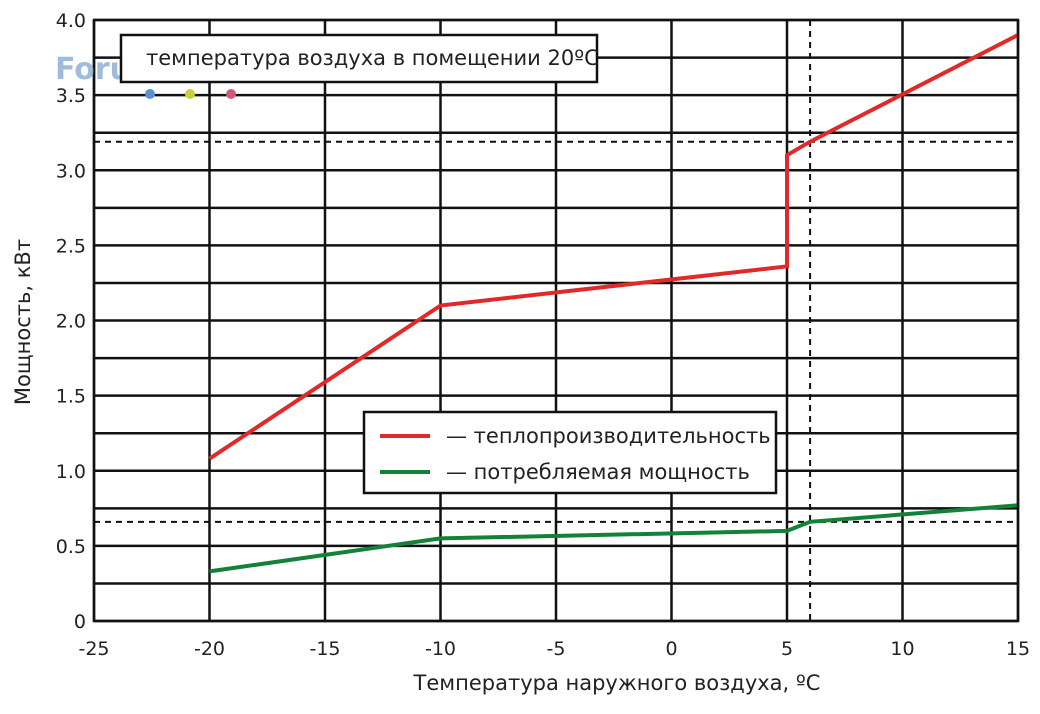 This screenshot has height=714, width=1040. What do you see at coordinates (80, 622) in the screenshot?
I see `y-tick-label: 0` at bounding box center [80, 622].